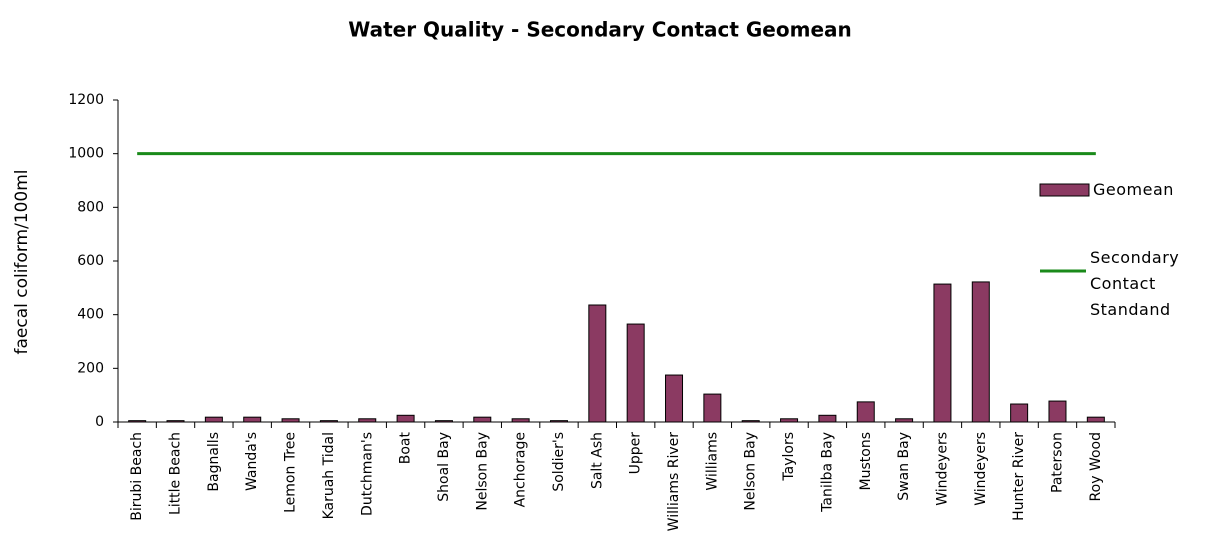 The width and height of the screenshot is (1205, 554). Describe the element at coordinates (367, 474) in the screenshot. I see `x-tick-label: Dutchman's` at that location.